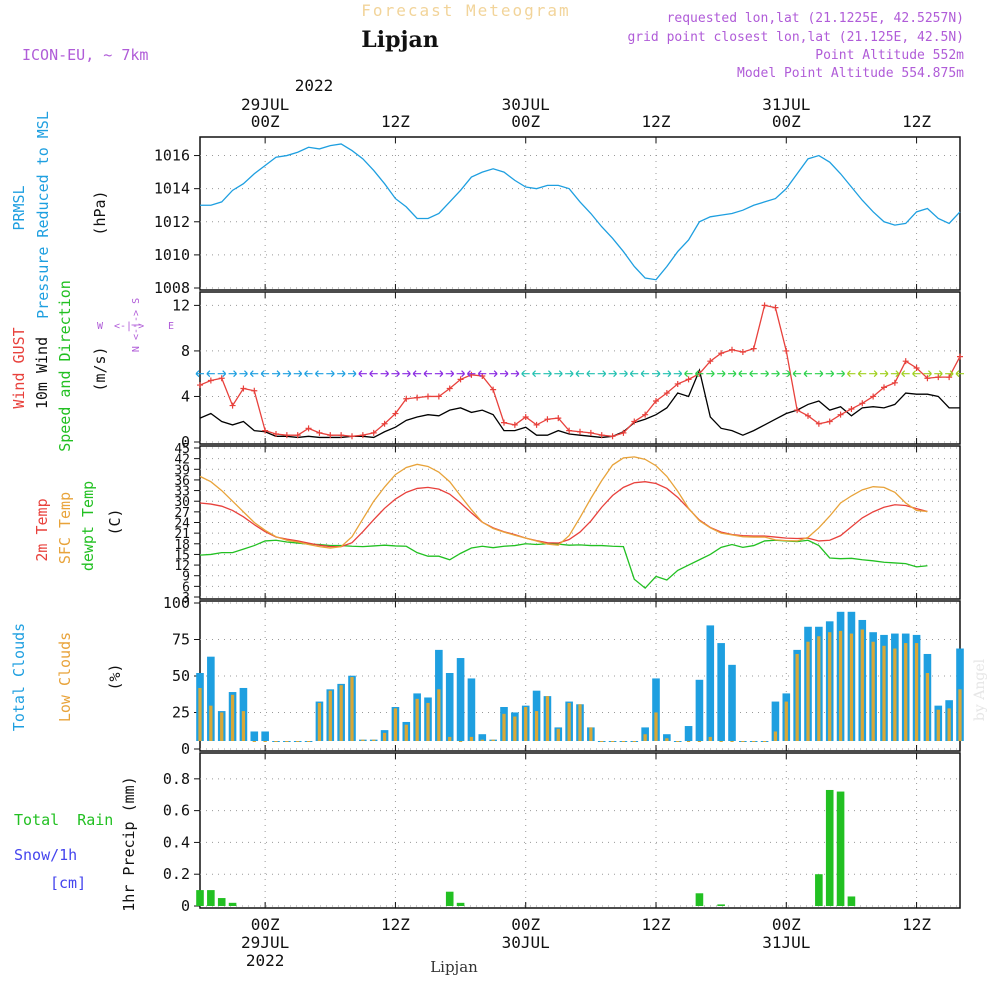 The height and width of the screenshot is (1000, 1000). What do you see at coordinates (185, 396) in the screenshot?
I see `y-tick-label: 4` at bounding box center [185, 396].